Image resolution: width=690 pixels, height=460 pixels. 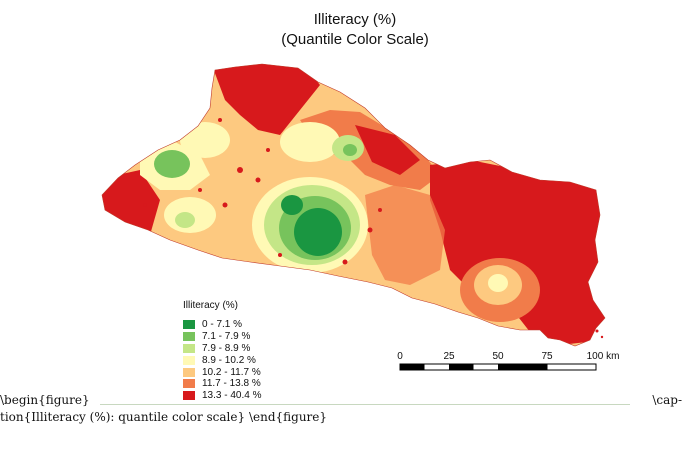 I want to click on legend-item: 7.9 - 8.9 %, so click(x=222, y=349).